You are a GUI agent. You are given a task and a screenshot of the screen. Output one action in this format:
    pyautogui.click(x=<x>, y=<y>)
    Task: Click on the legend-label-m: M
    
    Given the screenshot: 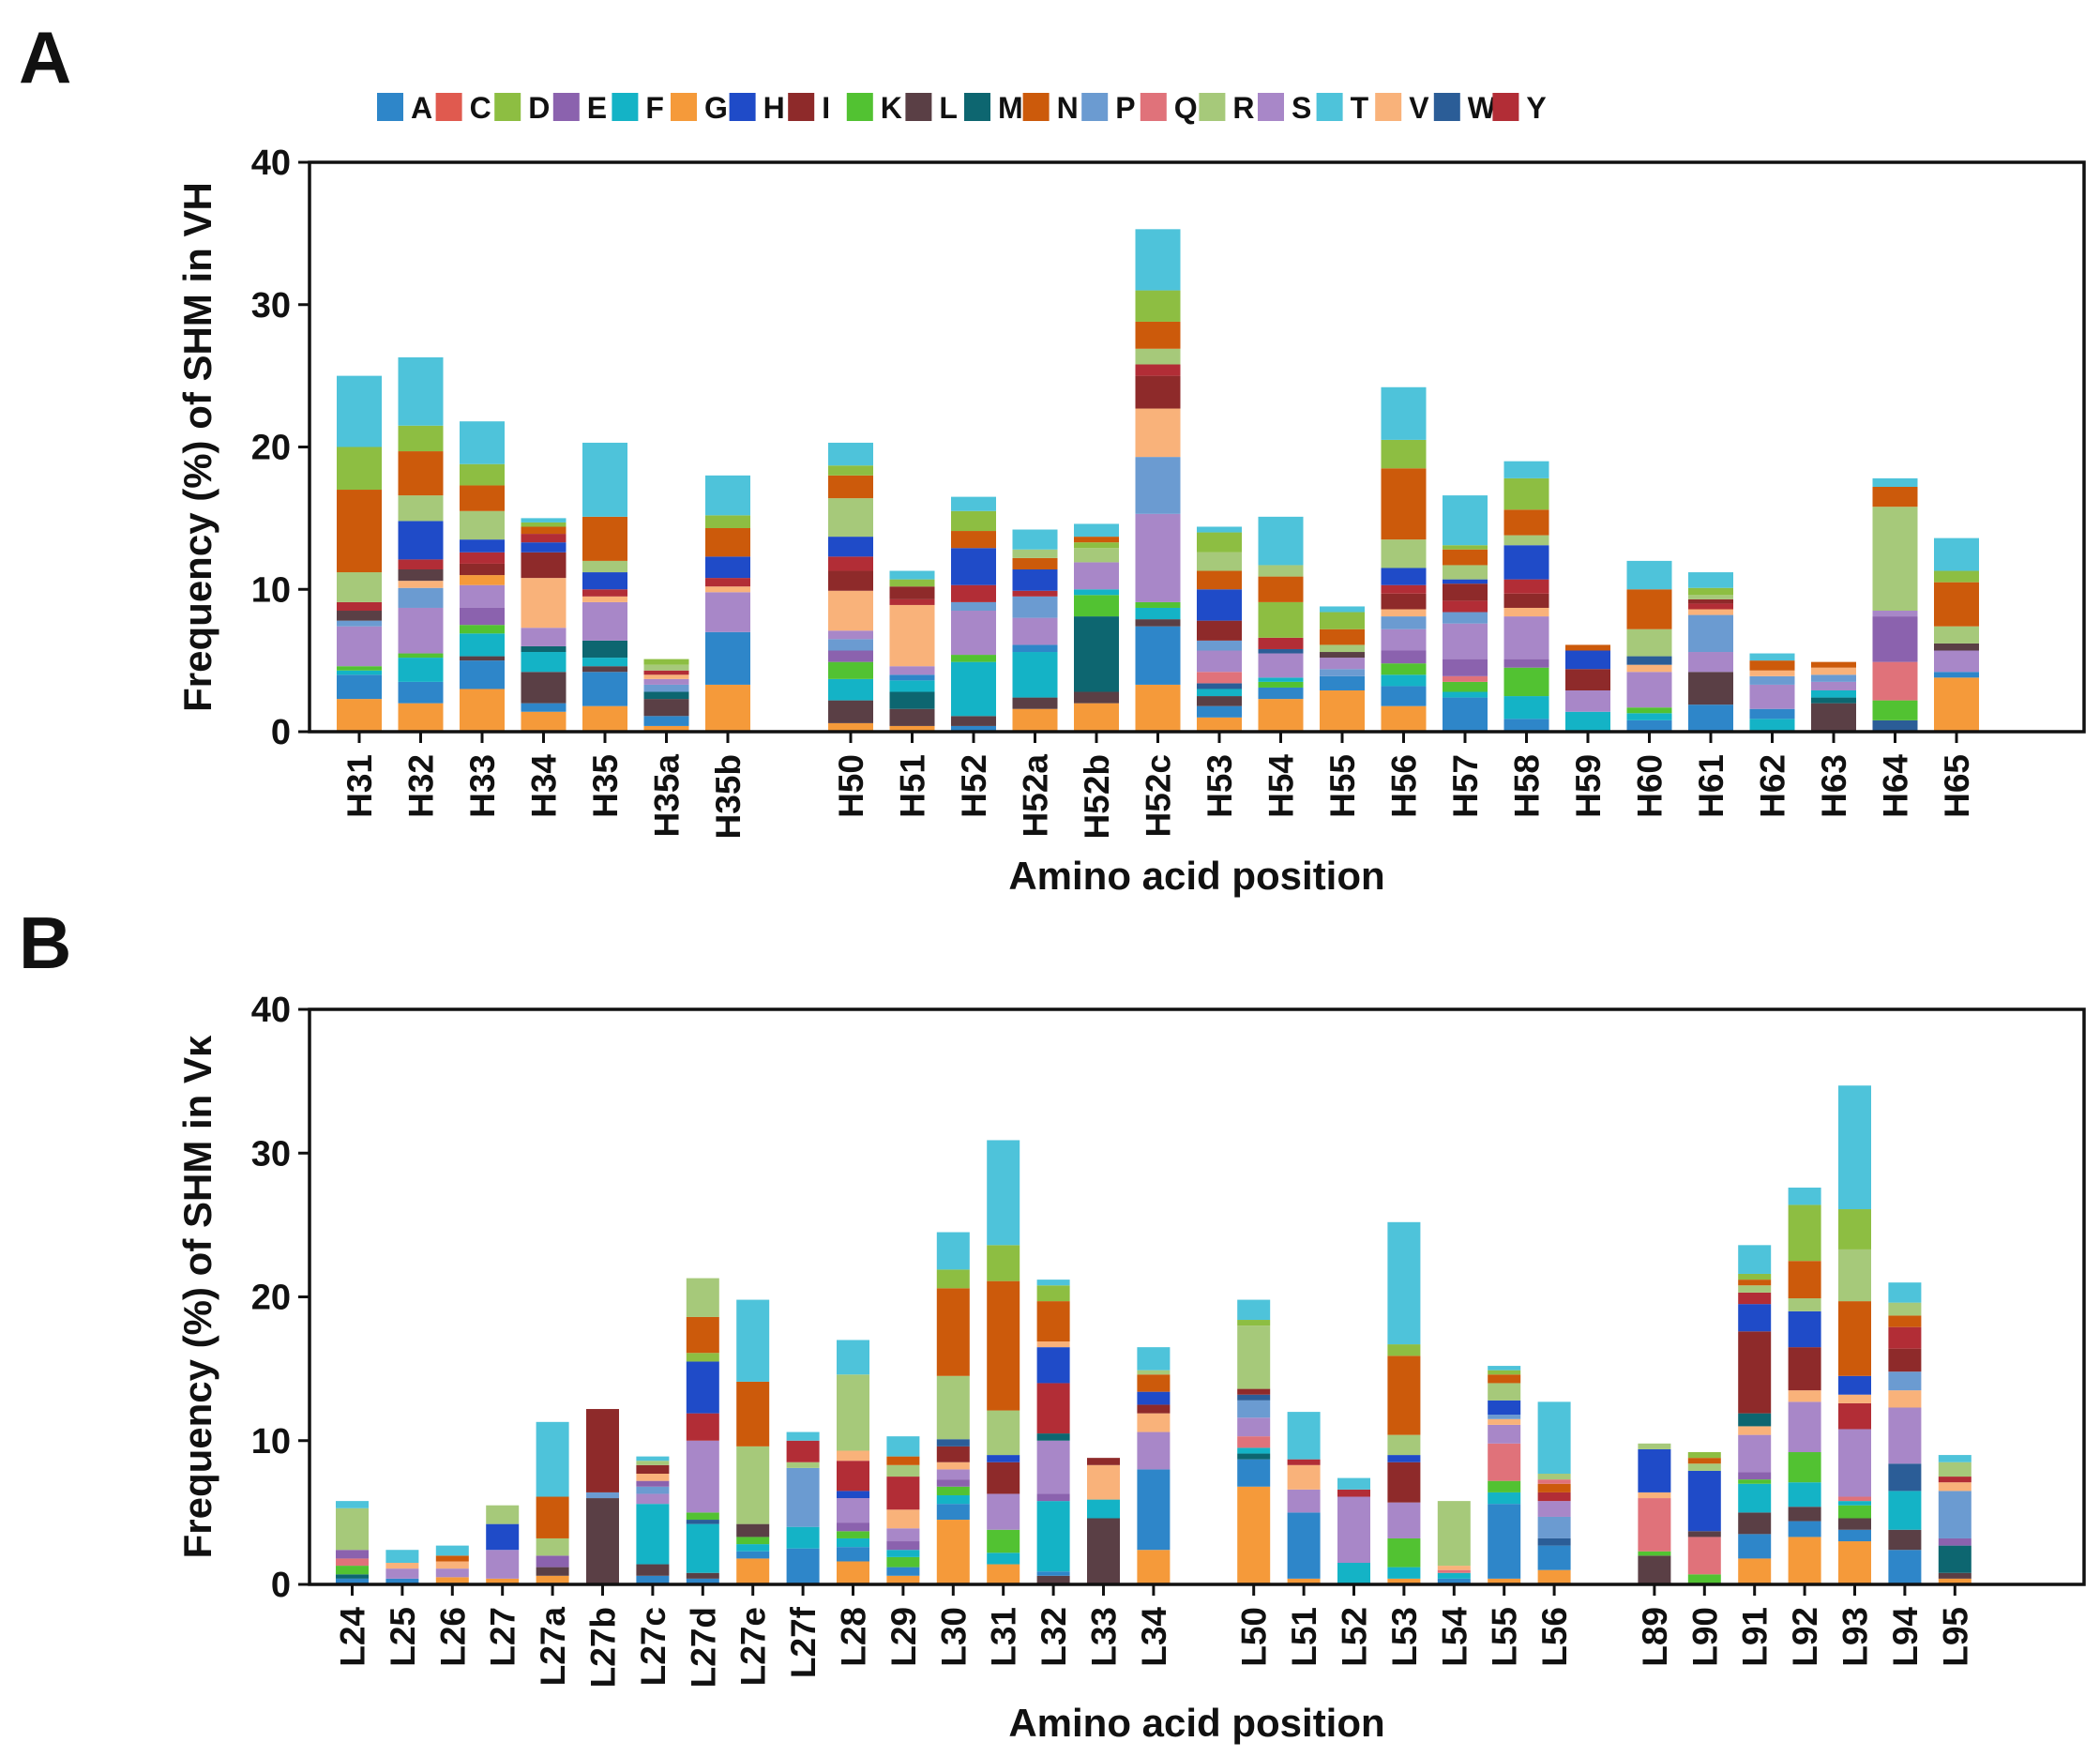 What is the action you would take?
    pyautogui.click(x=1010, y=108)
    